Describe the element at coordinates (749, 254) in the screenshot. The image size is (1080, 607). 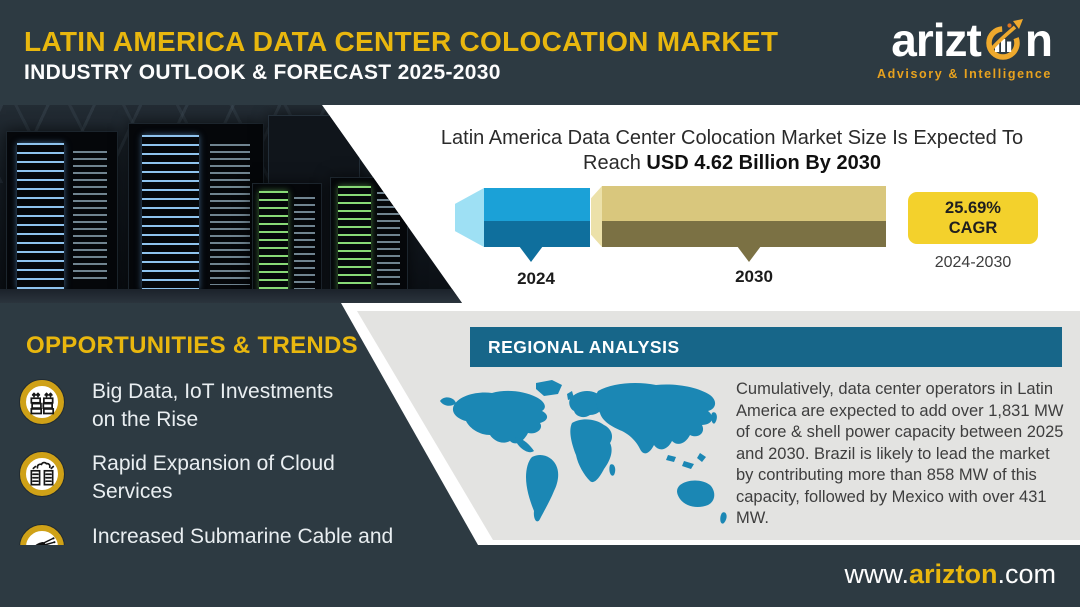
I see `bar-2030-pointer` at that location.